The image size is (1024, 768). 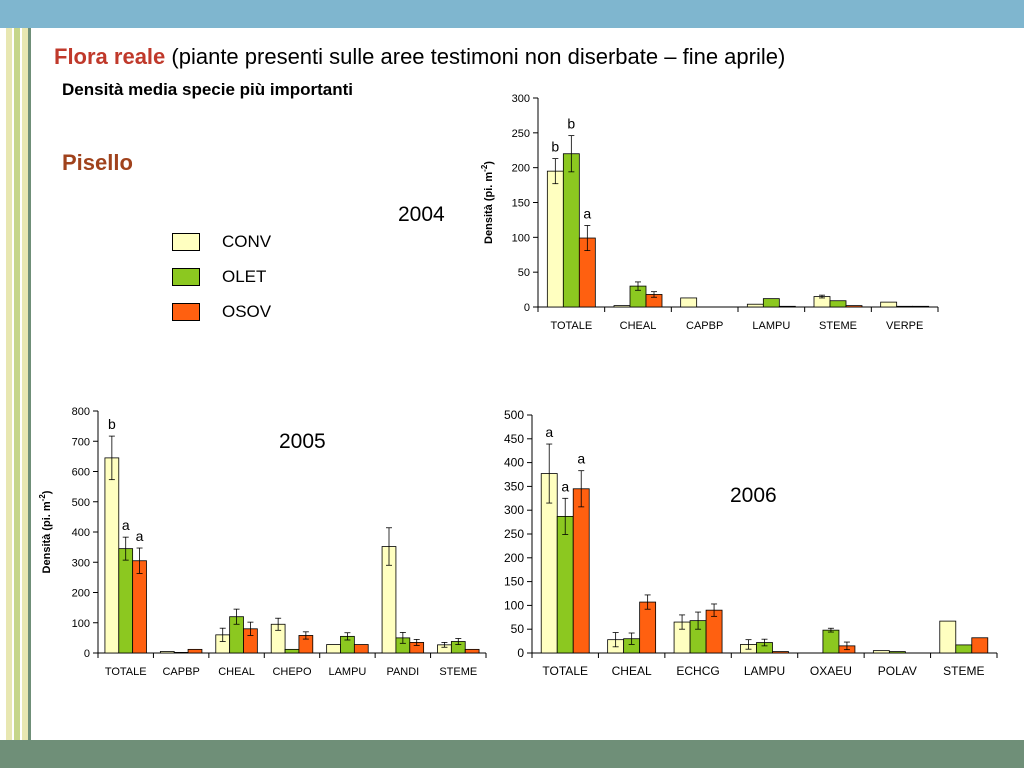 I want to click on legend-item-conv: CONV, so click(x=221, y=241).